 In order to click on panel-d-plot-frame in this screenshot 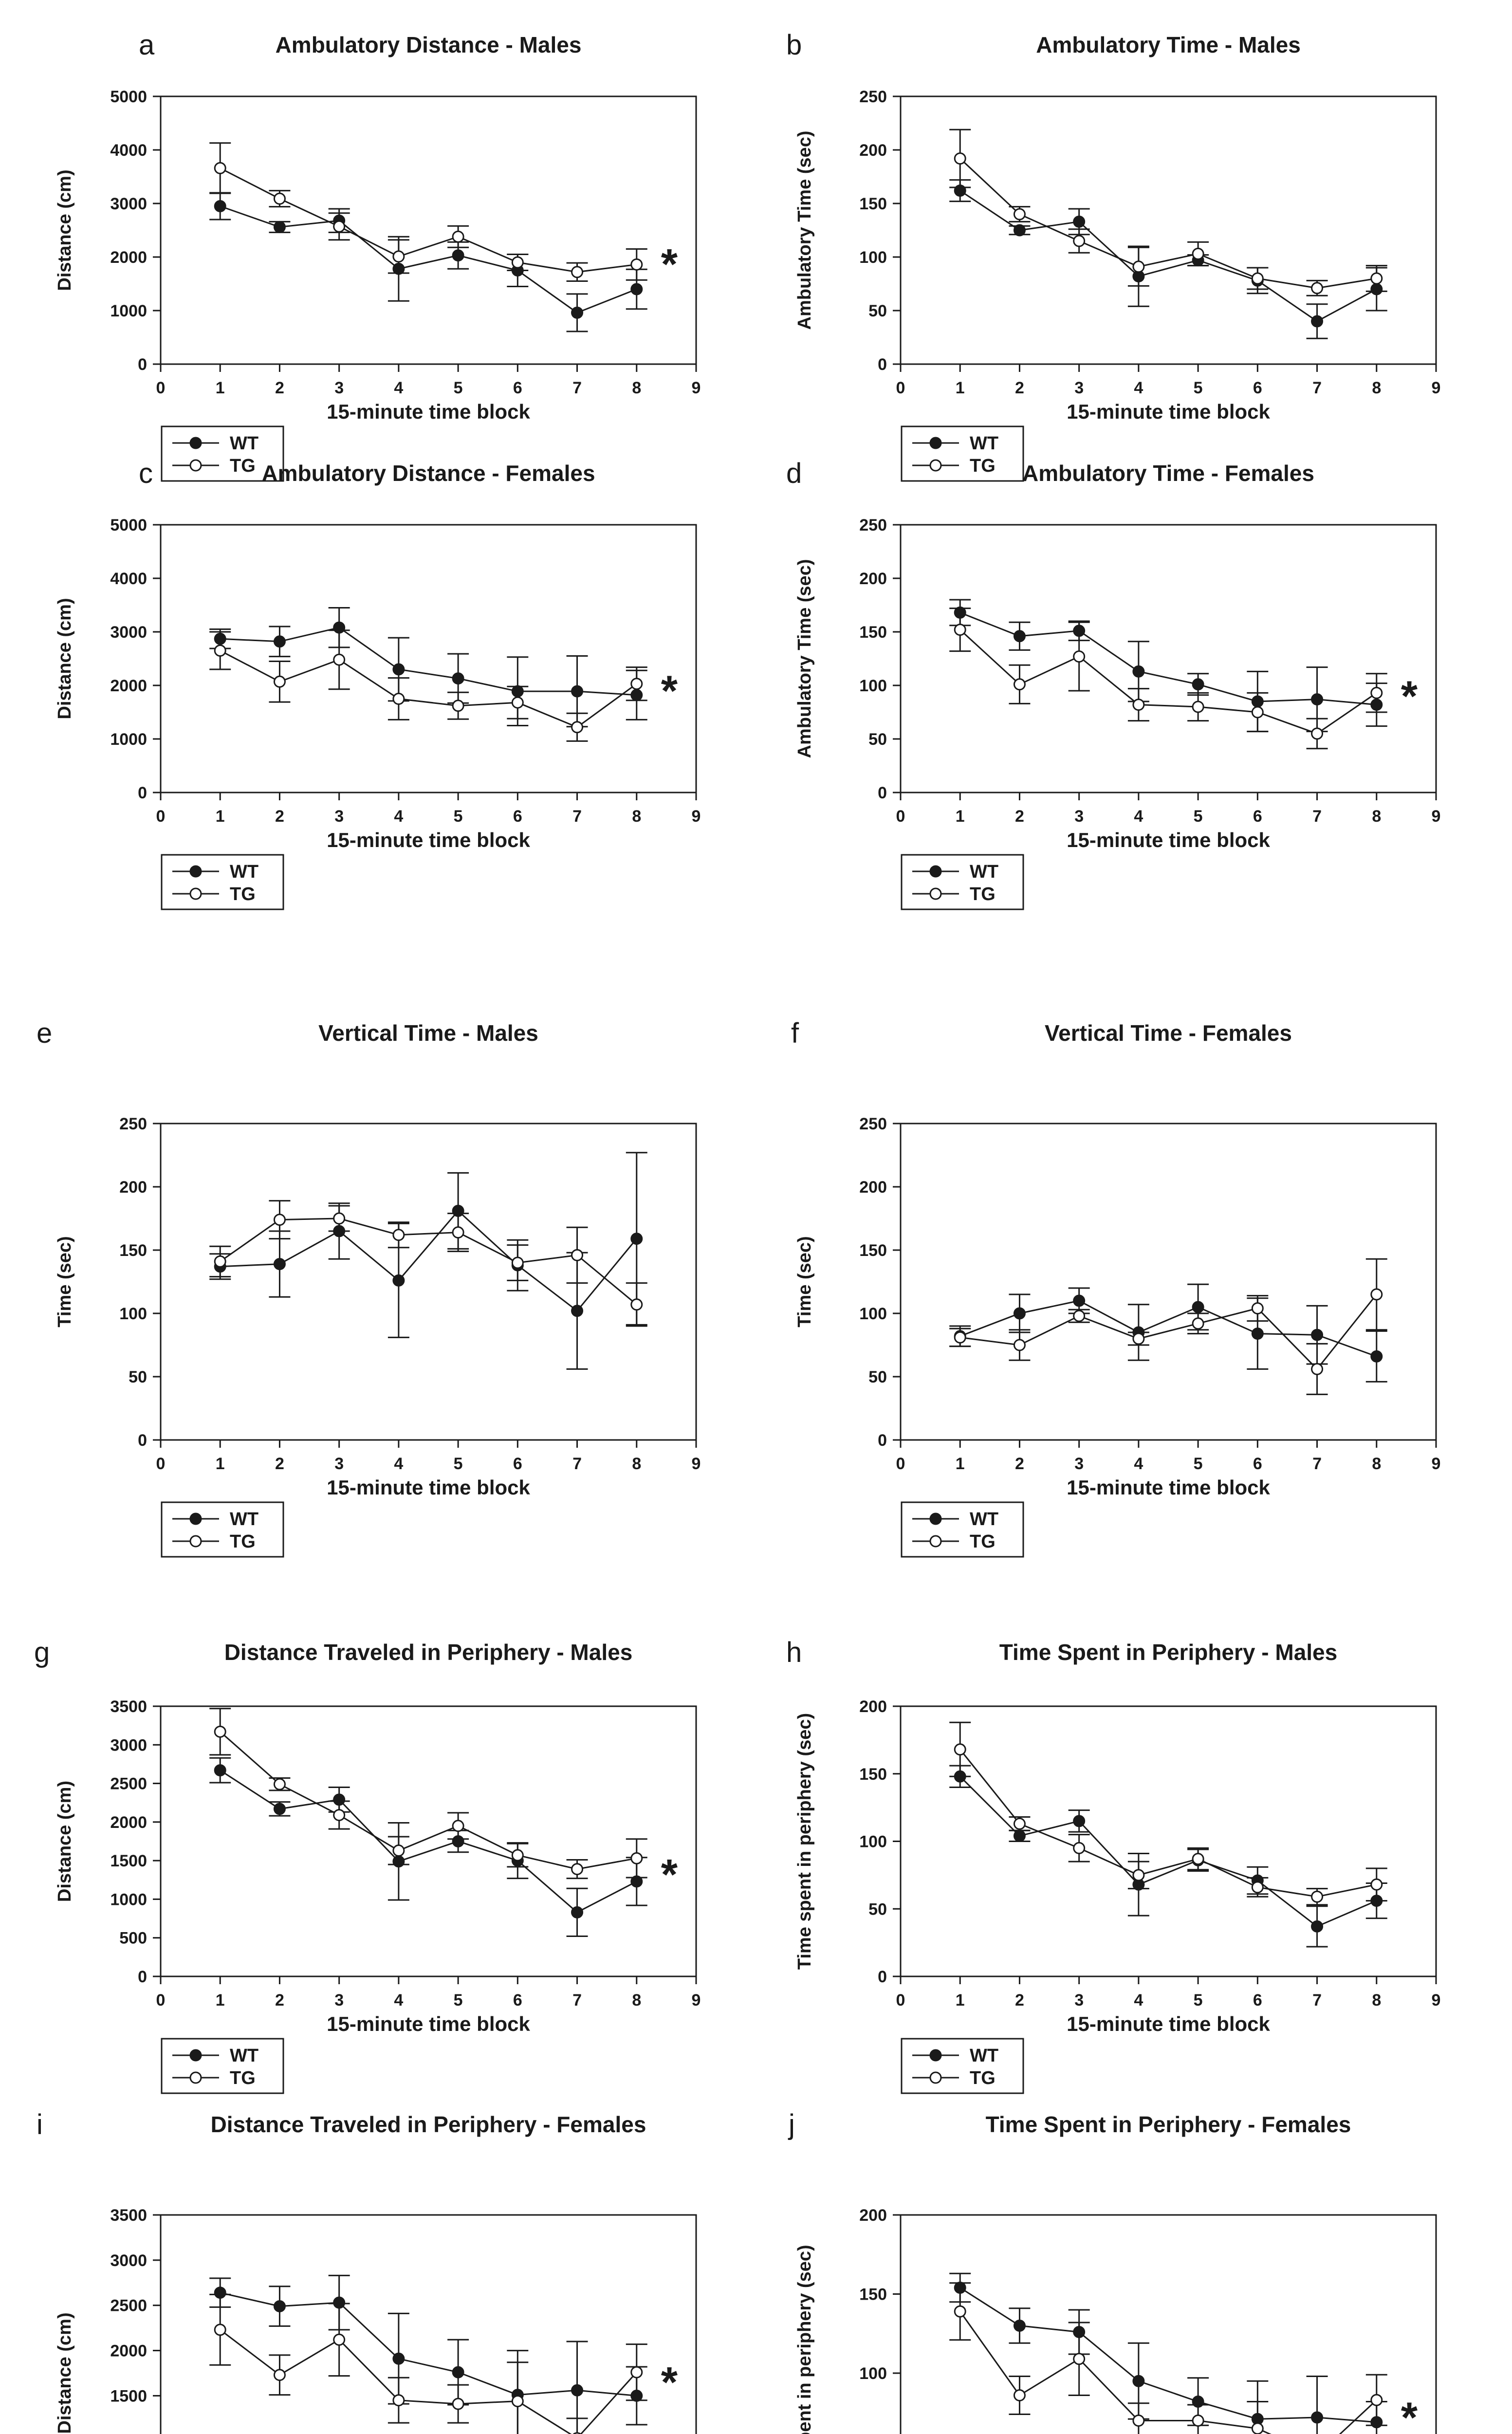, I will do `click(1168, 658)`.